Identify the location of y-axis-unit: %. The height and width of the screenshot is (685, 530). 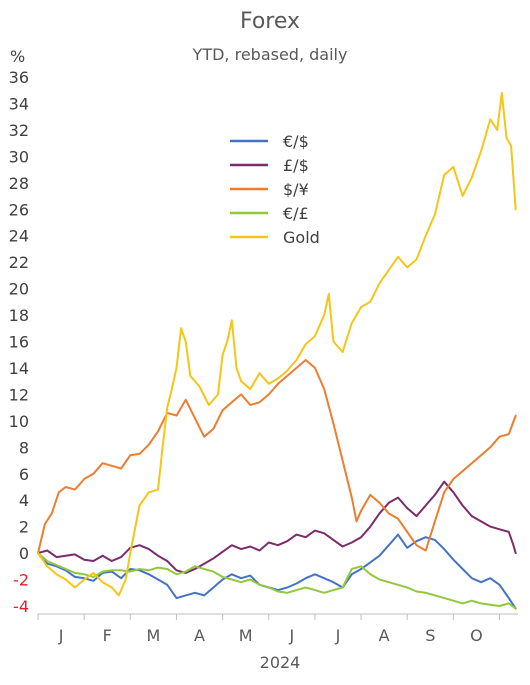
(17, 56).